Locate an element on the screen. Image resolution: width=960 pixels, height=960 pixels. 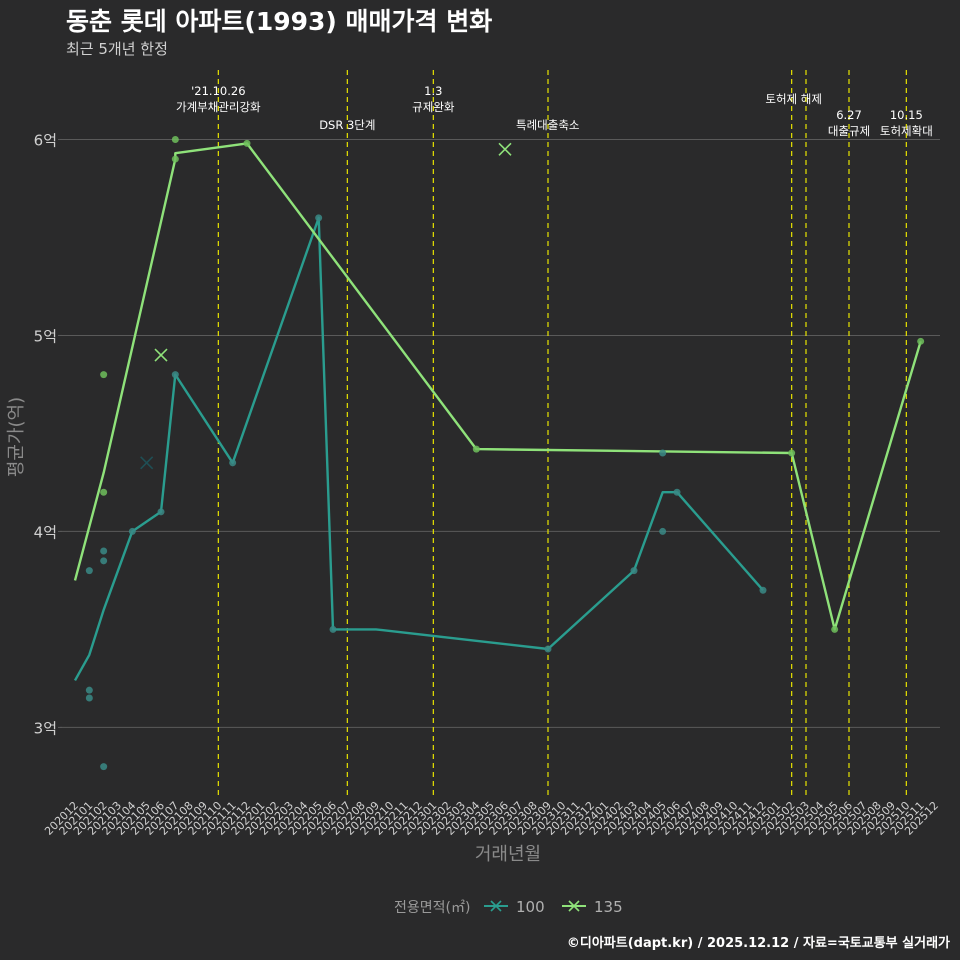
y-axis-title: 평균가(억) is located at coordinates (16, 437).